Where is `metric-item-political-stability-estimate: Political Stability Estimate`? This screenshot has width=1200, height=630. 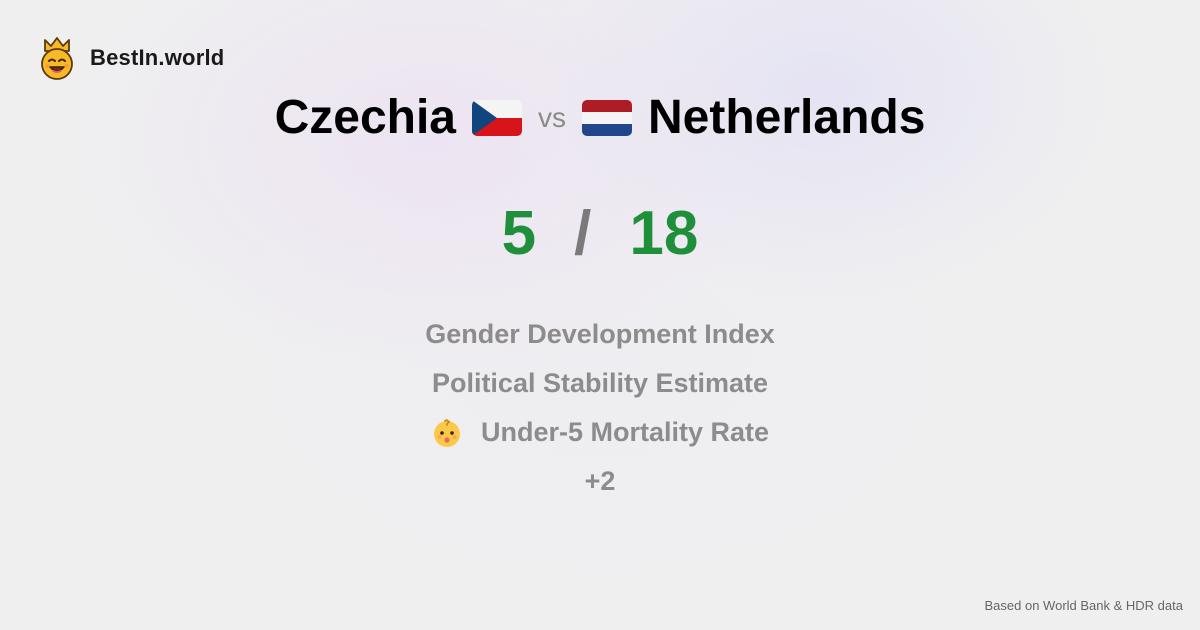 metric-item-political-stability-estimate: Political Stability Estimate is located at coordinates (600, 383).